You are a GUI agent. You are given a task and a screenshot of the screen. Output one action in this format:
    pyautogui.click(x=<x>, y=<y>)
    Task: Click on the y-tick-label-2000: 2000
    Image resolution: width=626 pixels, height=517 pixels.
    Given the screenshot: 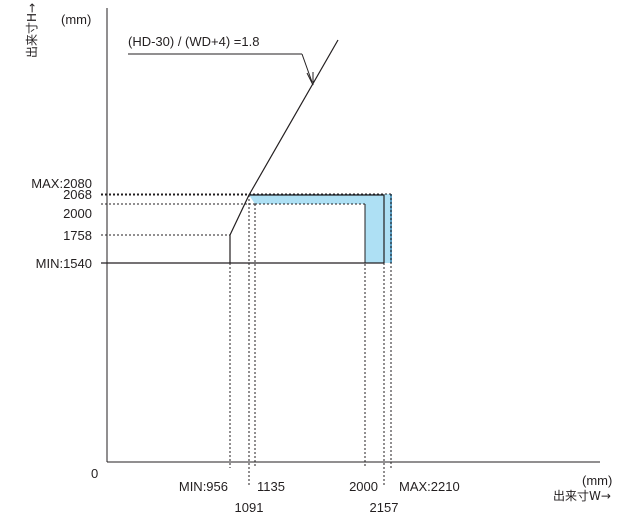 What is the action you would take?
    pyautogui.click(x=77, y=213)
    